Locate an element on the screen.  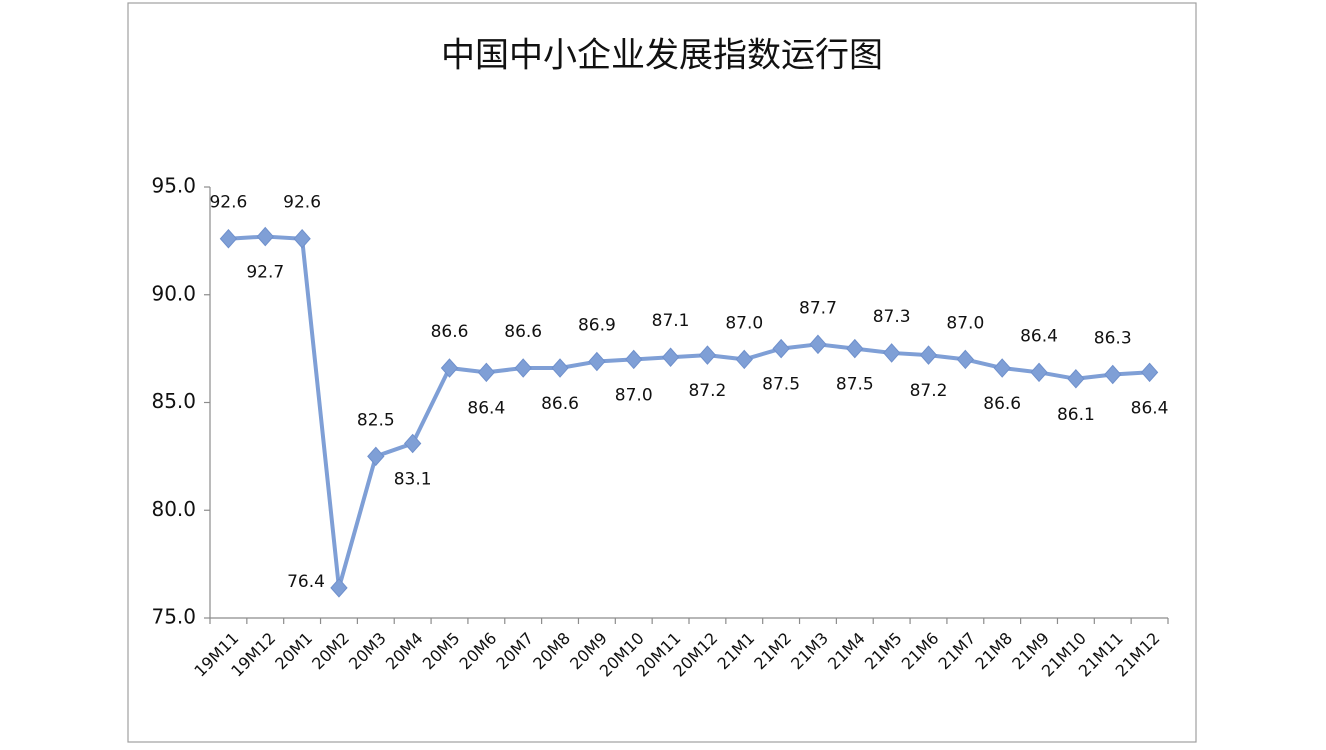
data-label: 83.1 is located at coordinates (413, 479).